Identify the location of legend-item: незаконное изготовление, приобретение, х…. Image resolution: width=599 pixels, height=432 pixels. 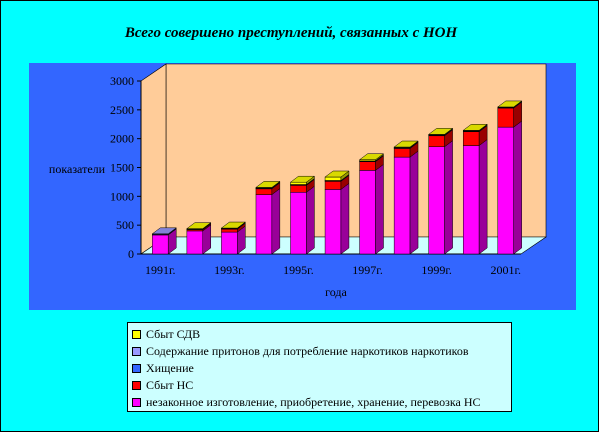
(321, 402).